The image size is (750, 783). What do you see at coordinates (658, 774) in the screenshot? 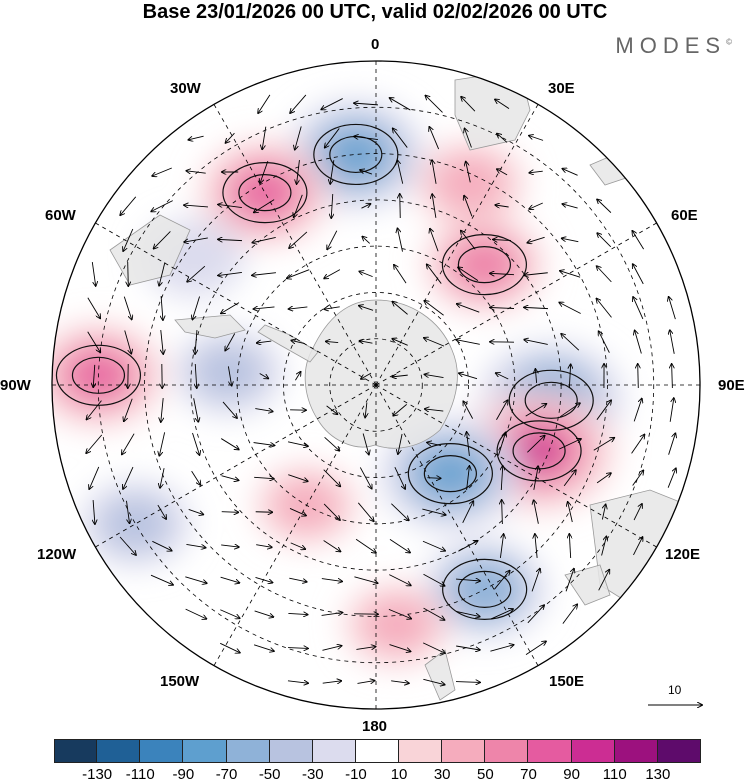
I see `colorbar-tick-label: 130` at bounding box center [658, 774].